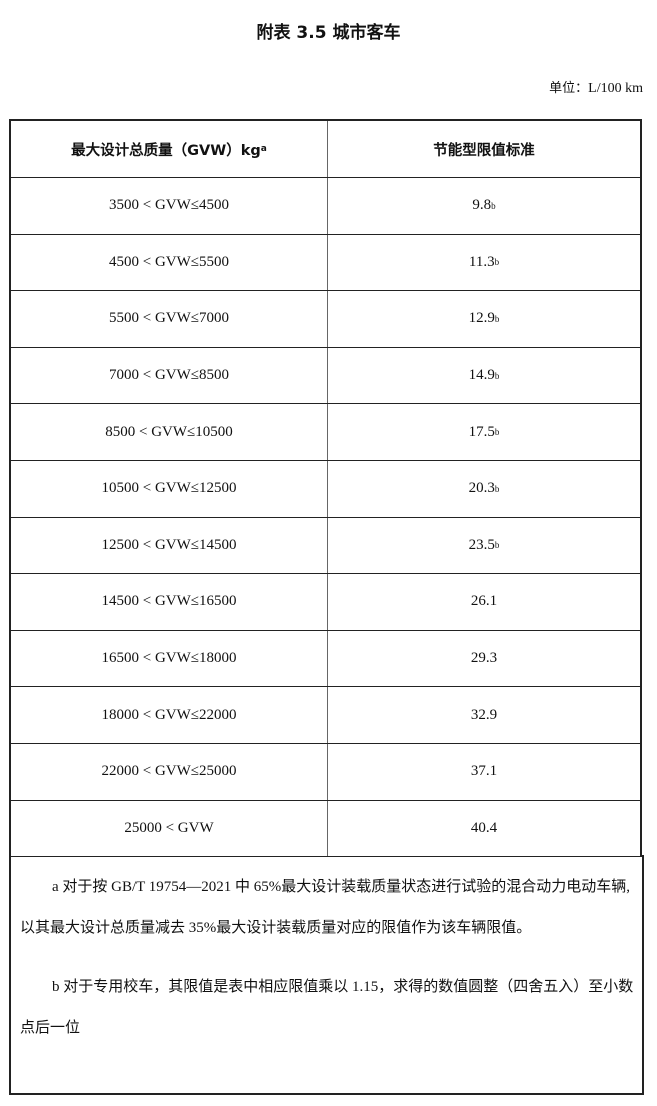 This screenshot has width=657, height=1106. I want to click on gvw-range: 4500 < GVW≤5500, so click(168, 261).